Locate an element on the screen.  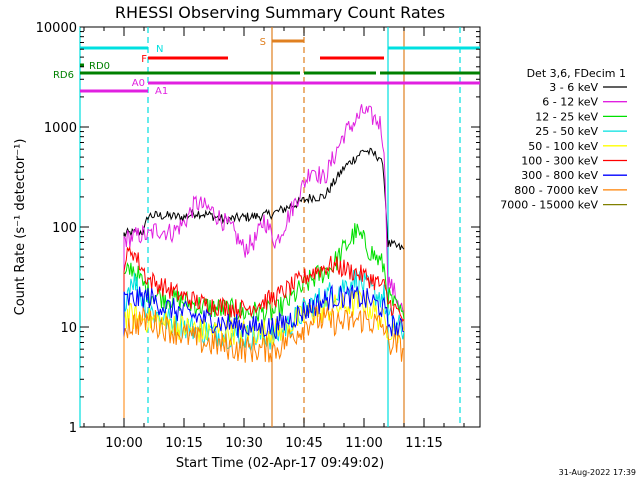
x-tick-label: 11:00 is located at coordinates (363, 443).